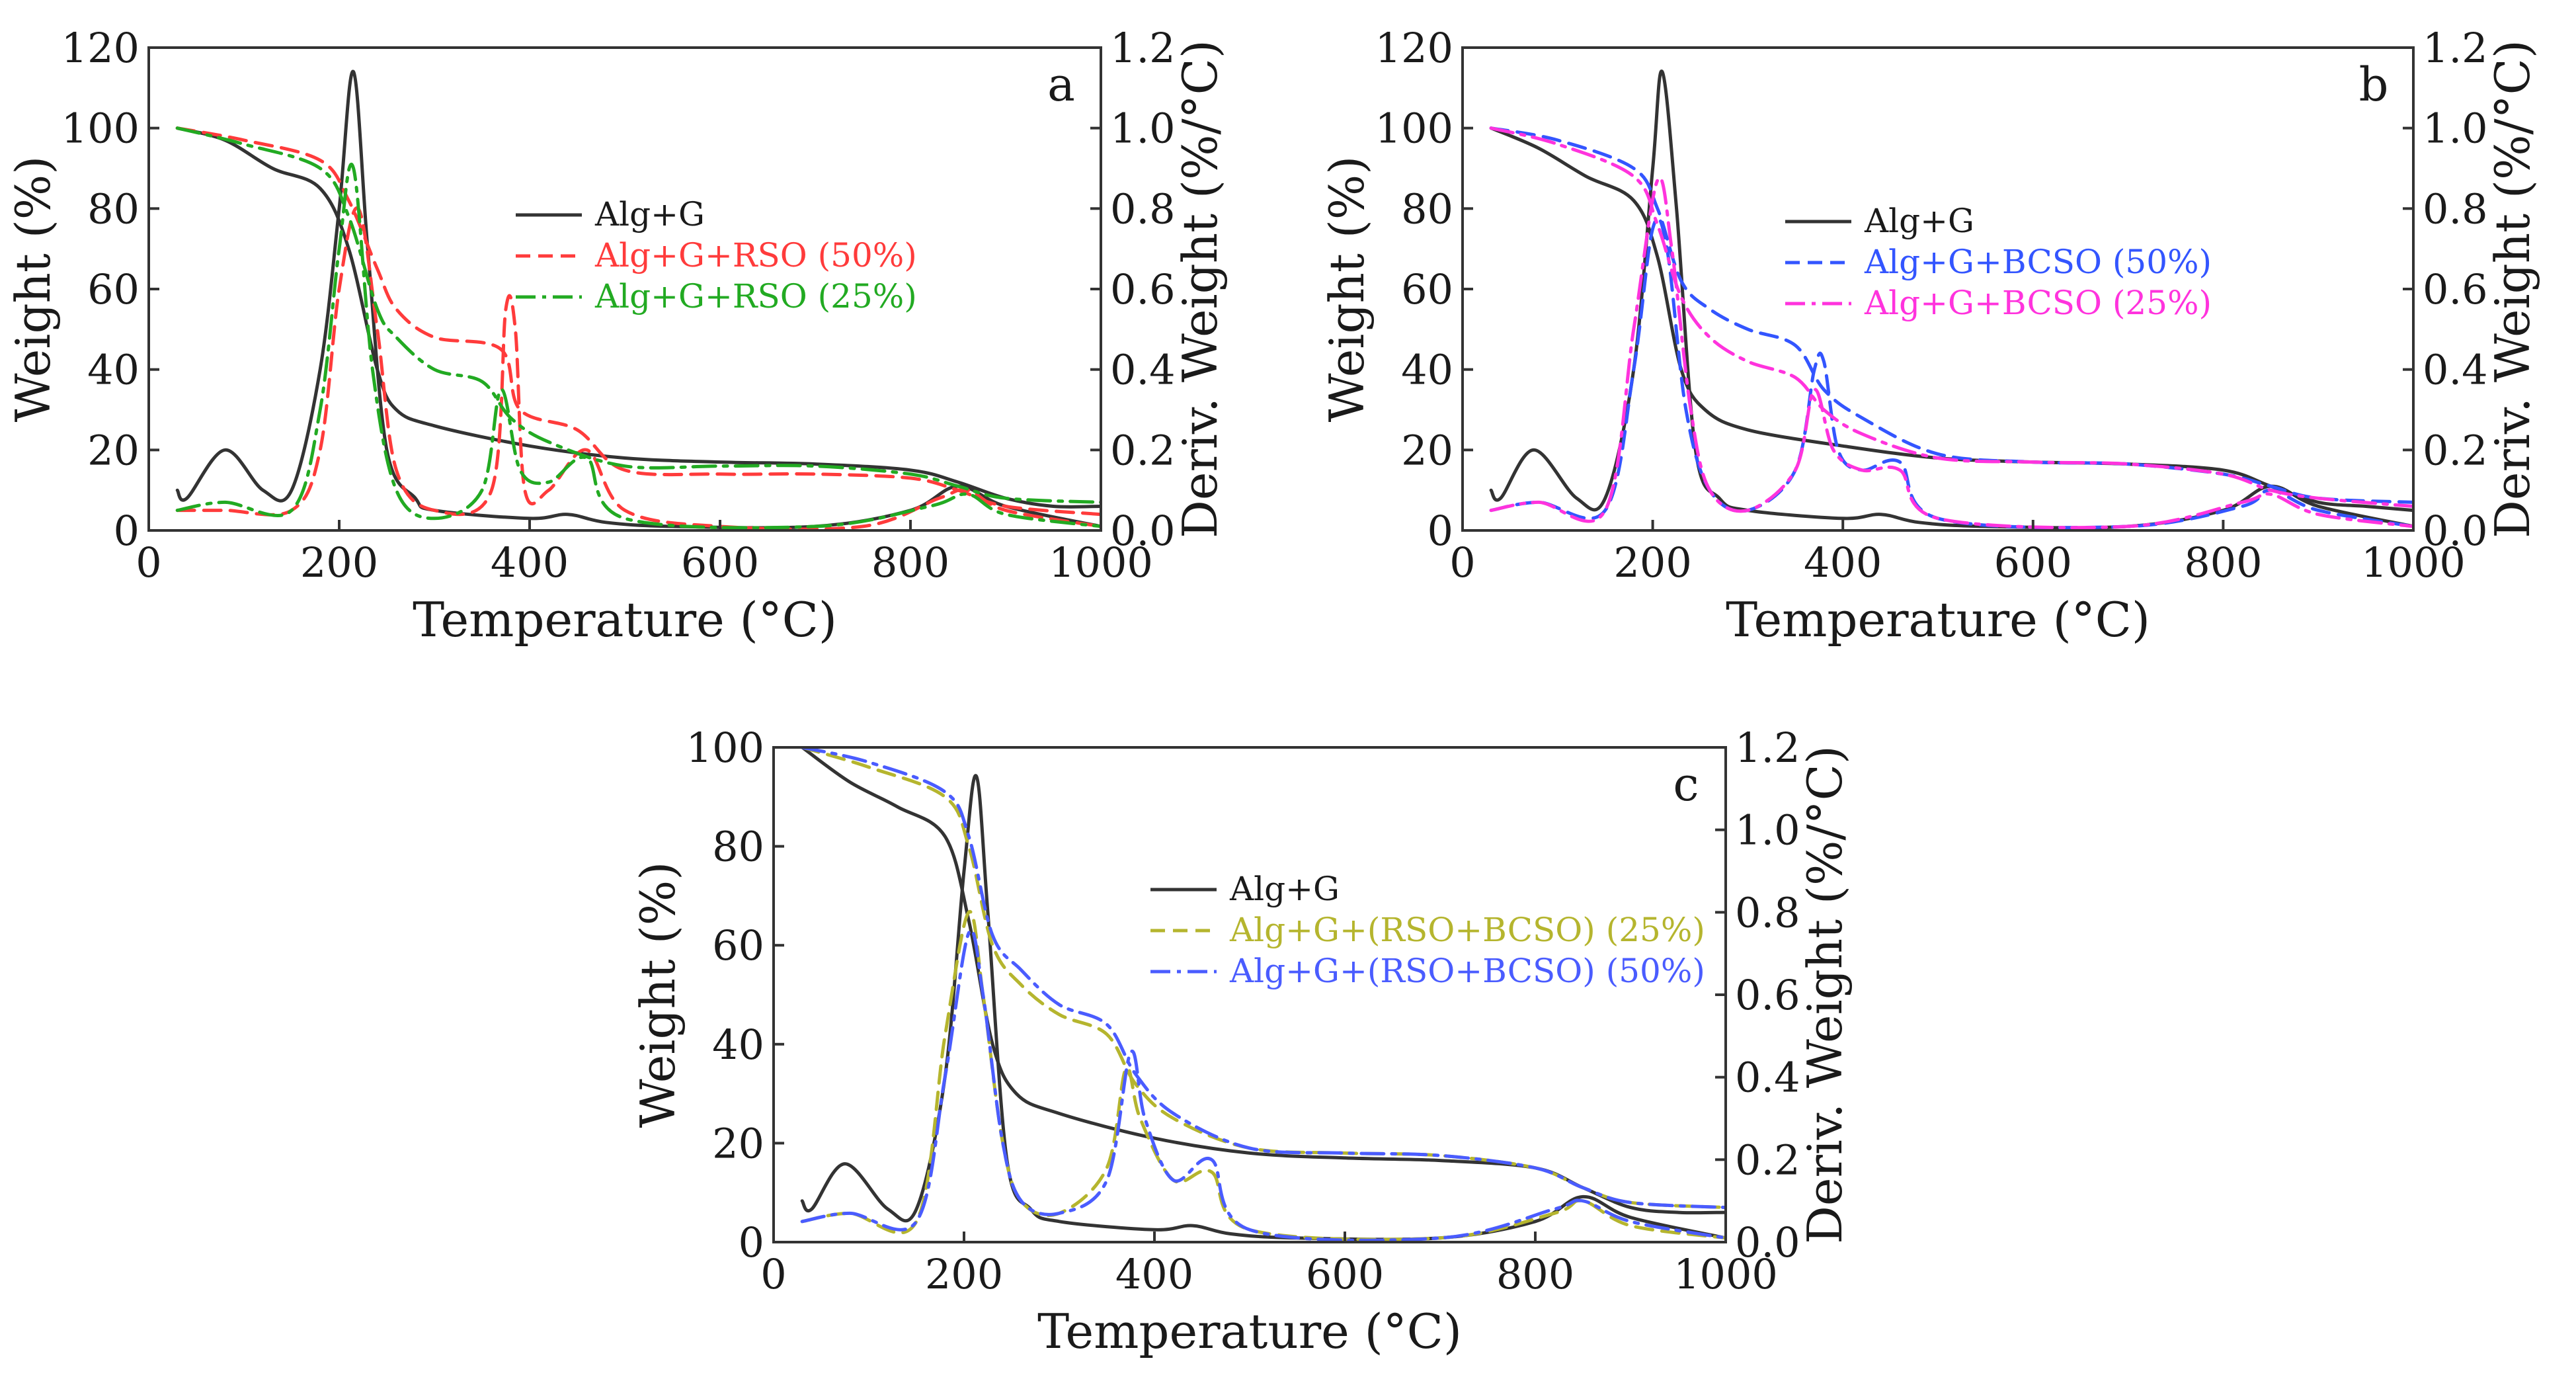 This screenshot has width=2576, height=1381. Describe the element at coordinates (1467, 971) in the screenshot. I see `legend-label-2: Alg+G+(RSO+BCSO) (50%)` at that location.